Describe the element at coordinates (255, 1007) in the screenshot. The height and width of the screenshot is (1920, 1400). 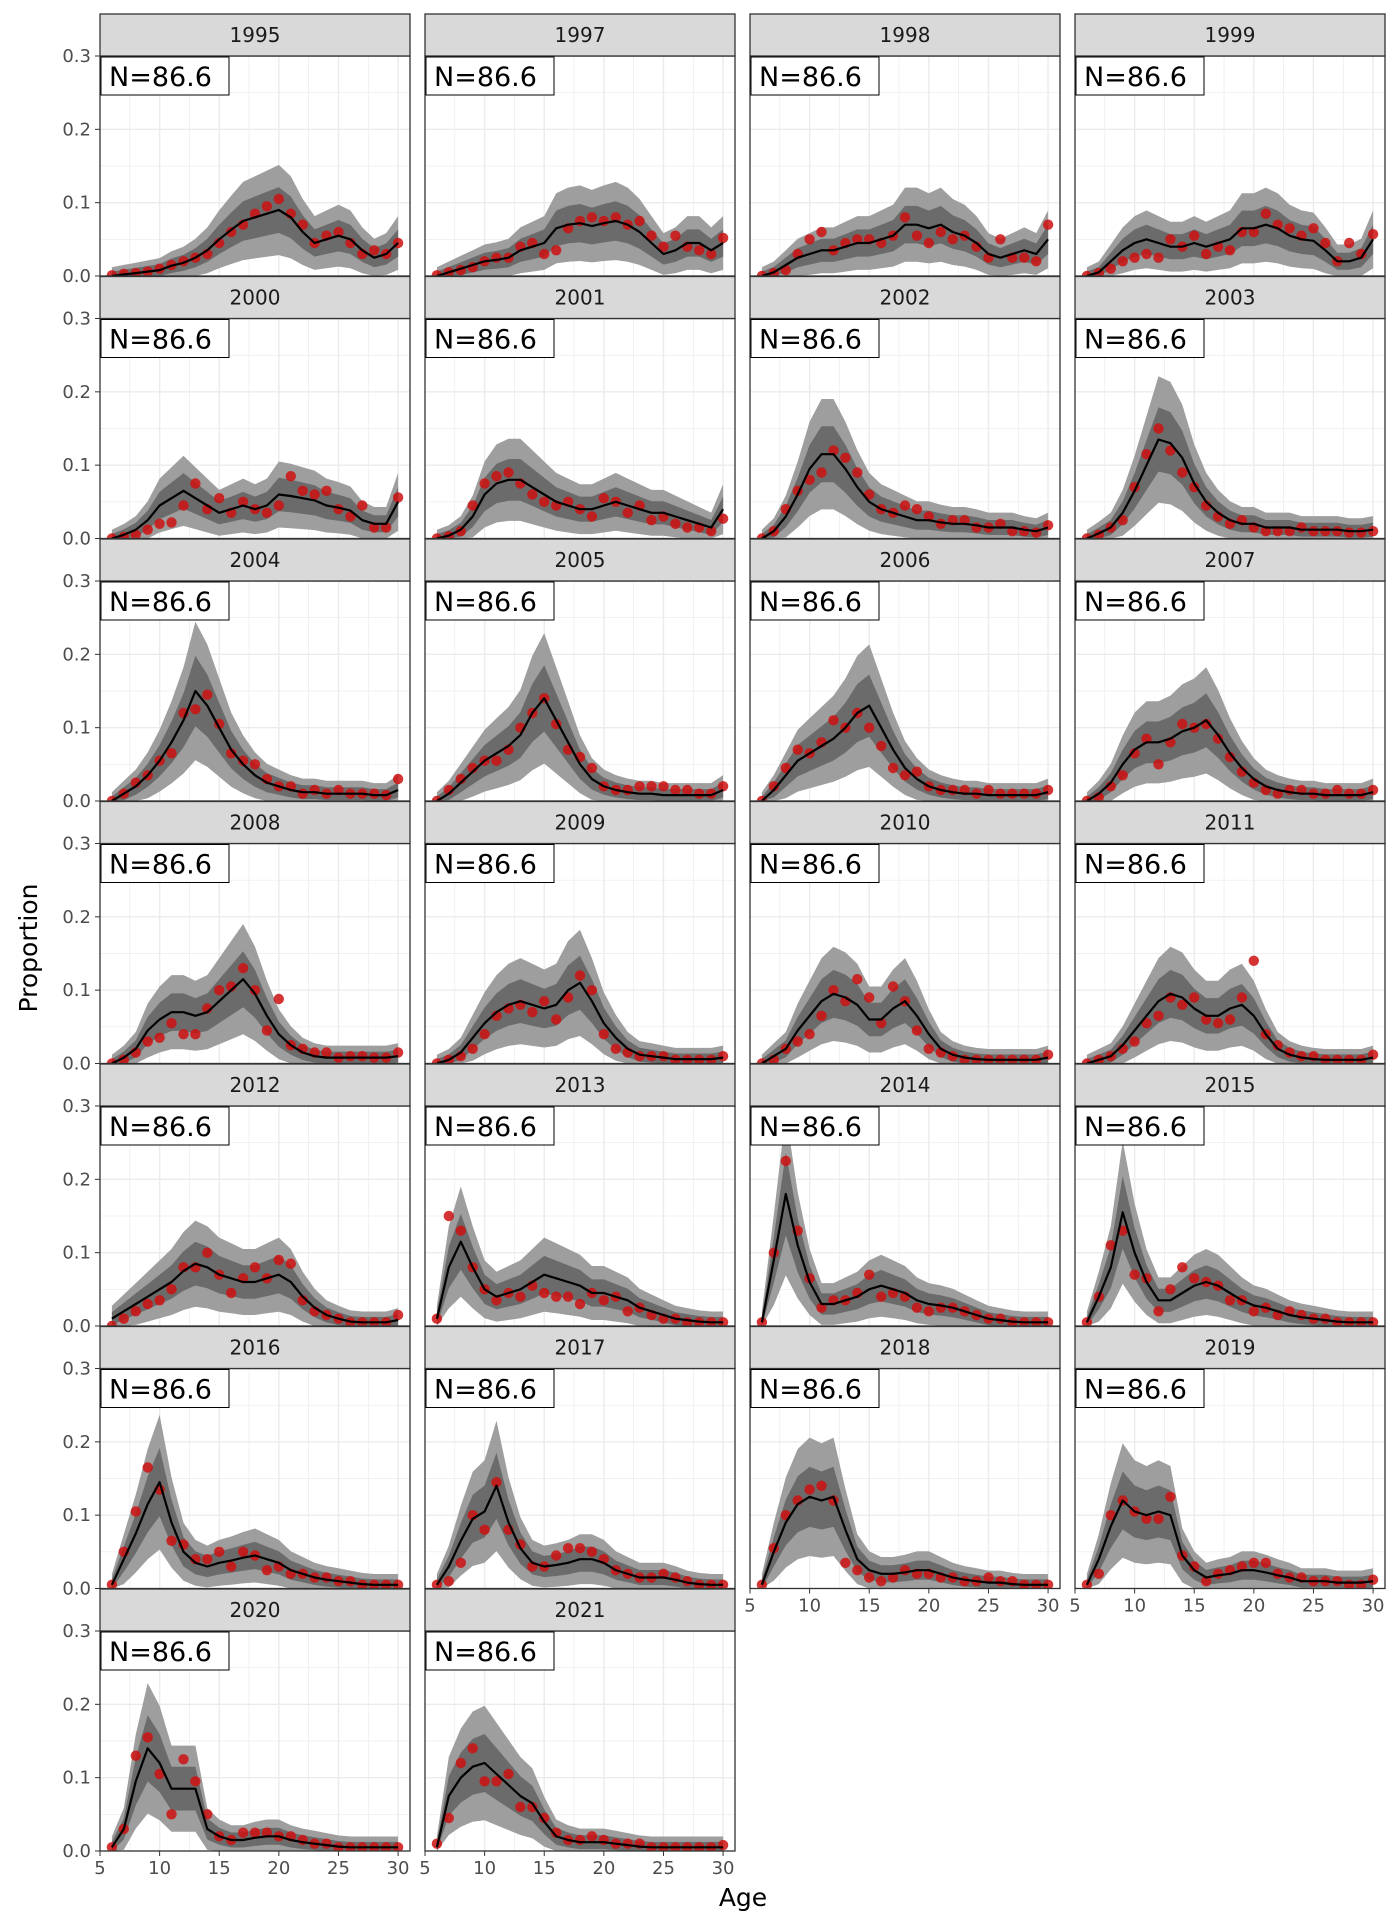
I see `inner-interval-band` at that location.